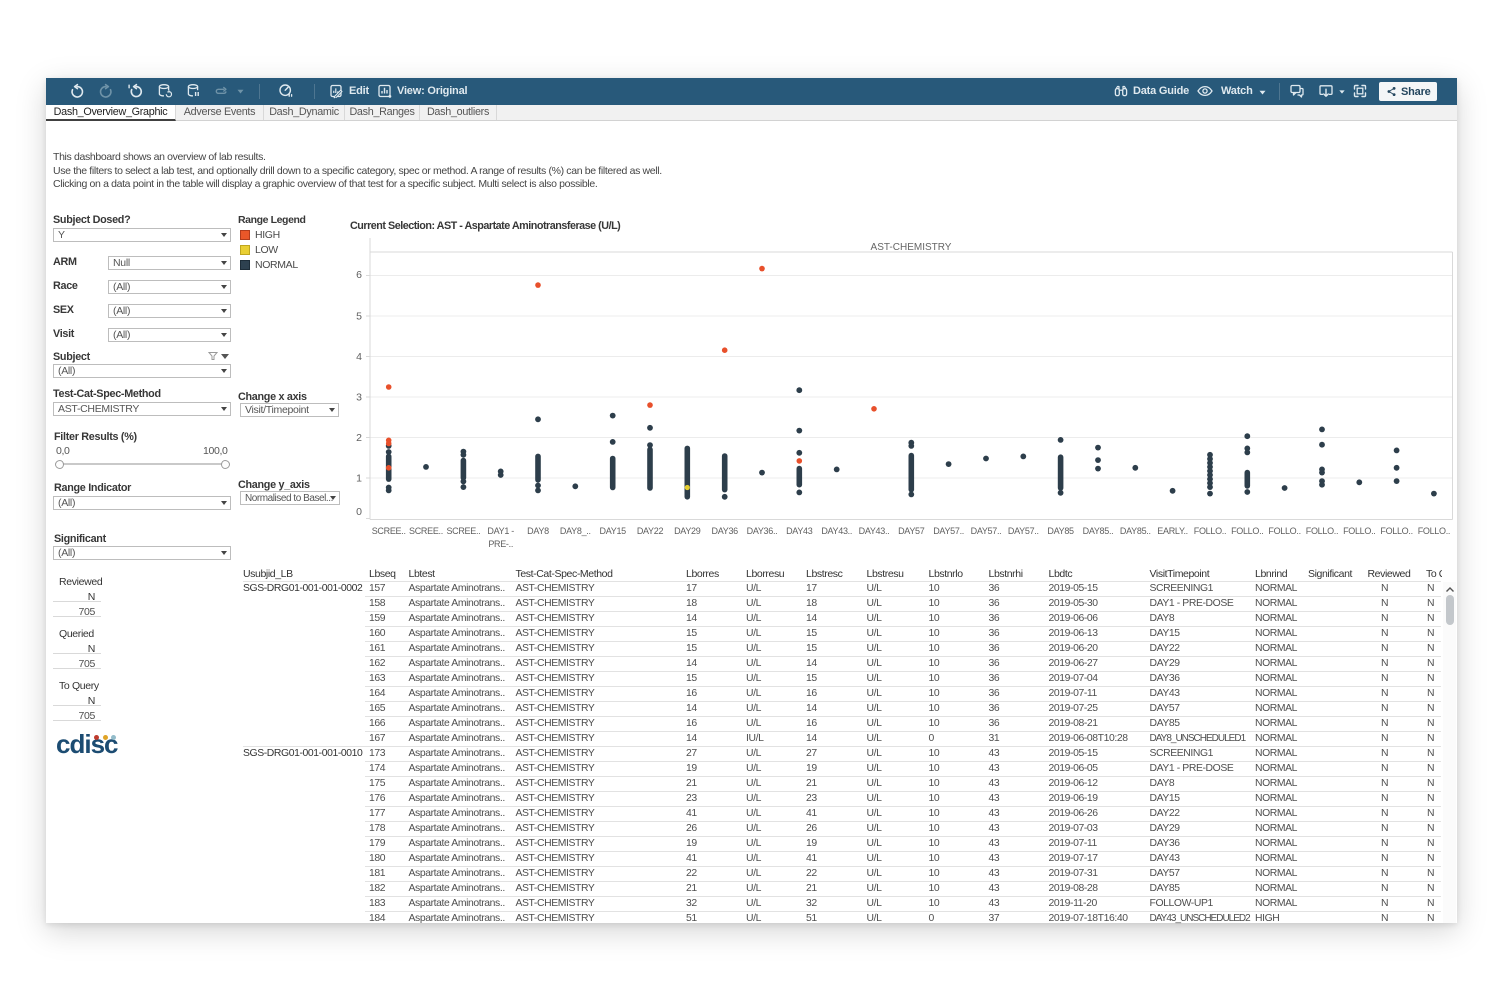  What do you see at coordinates (500, 544) in the screenshot?
I see `svg-text: PRE-..` at bounding box center [500, 544].